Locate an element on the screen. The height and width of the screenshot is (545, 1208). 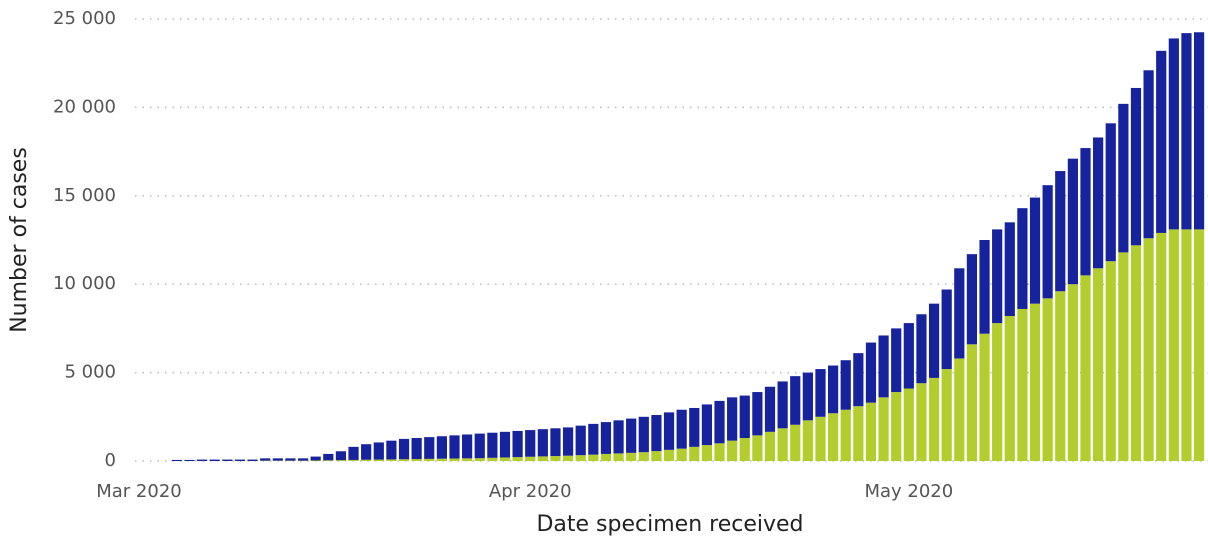
x-tick-label: Apr 2020 is located at coordinates (530, 491).